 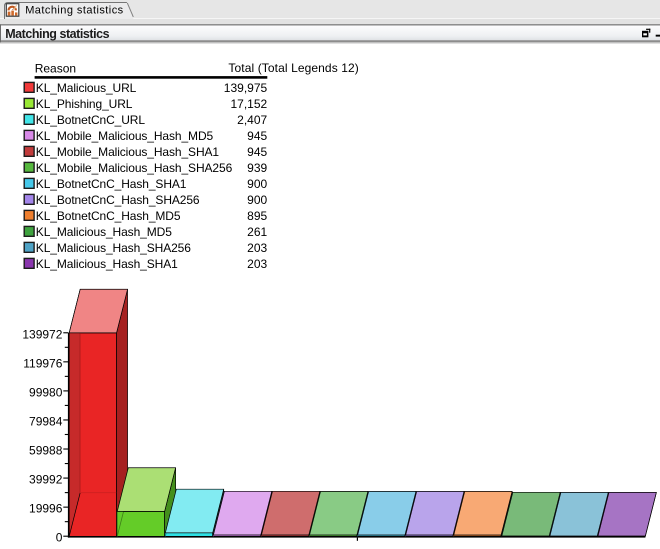 I want to click on svg-text: 939, so click(x=257, y=168).